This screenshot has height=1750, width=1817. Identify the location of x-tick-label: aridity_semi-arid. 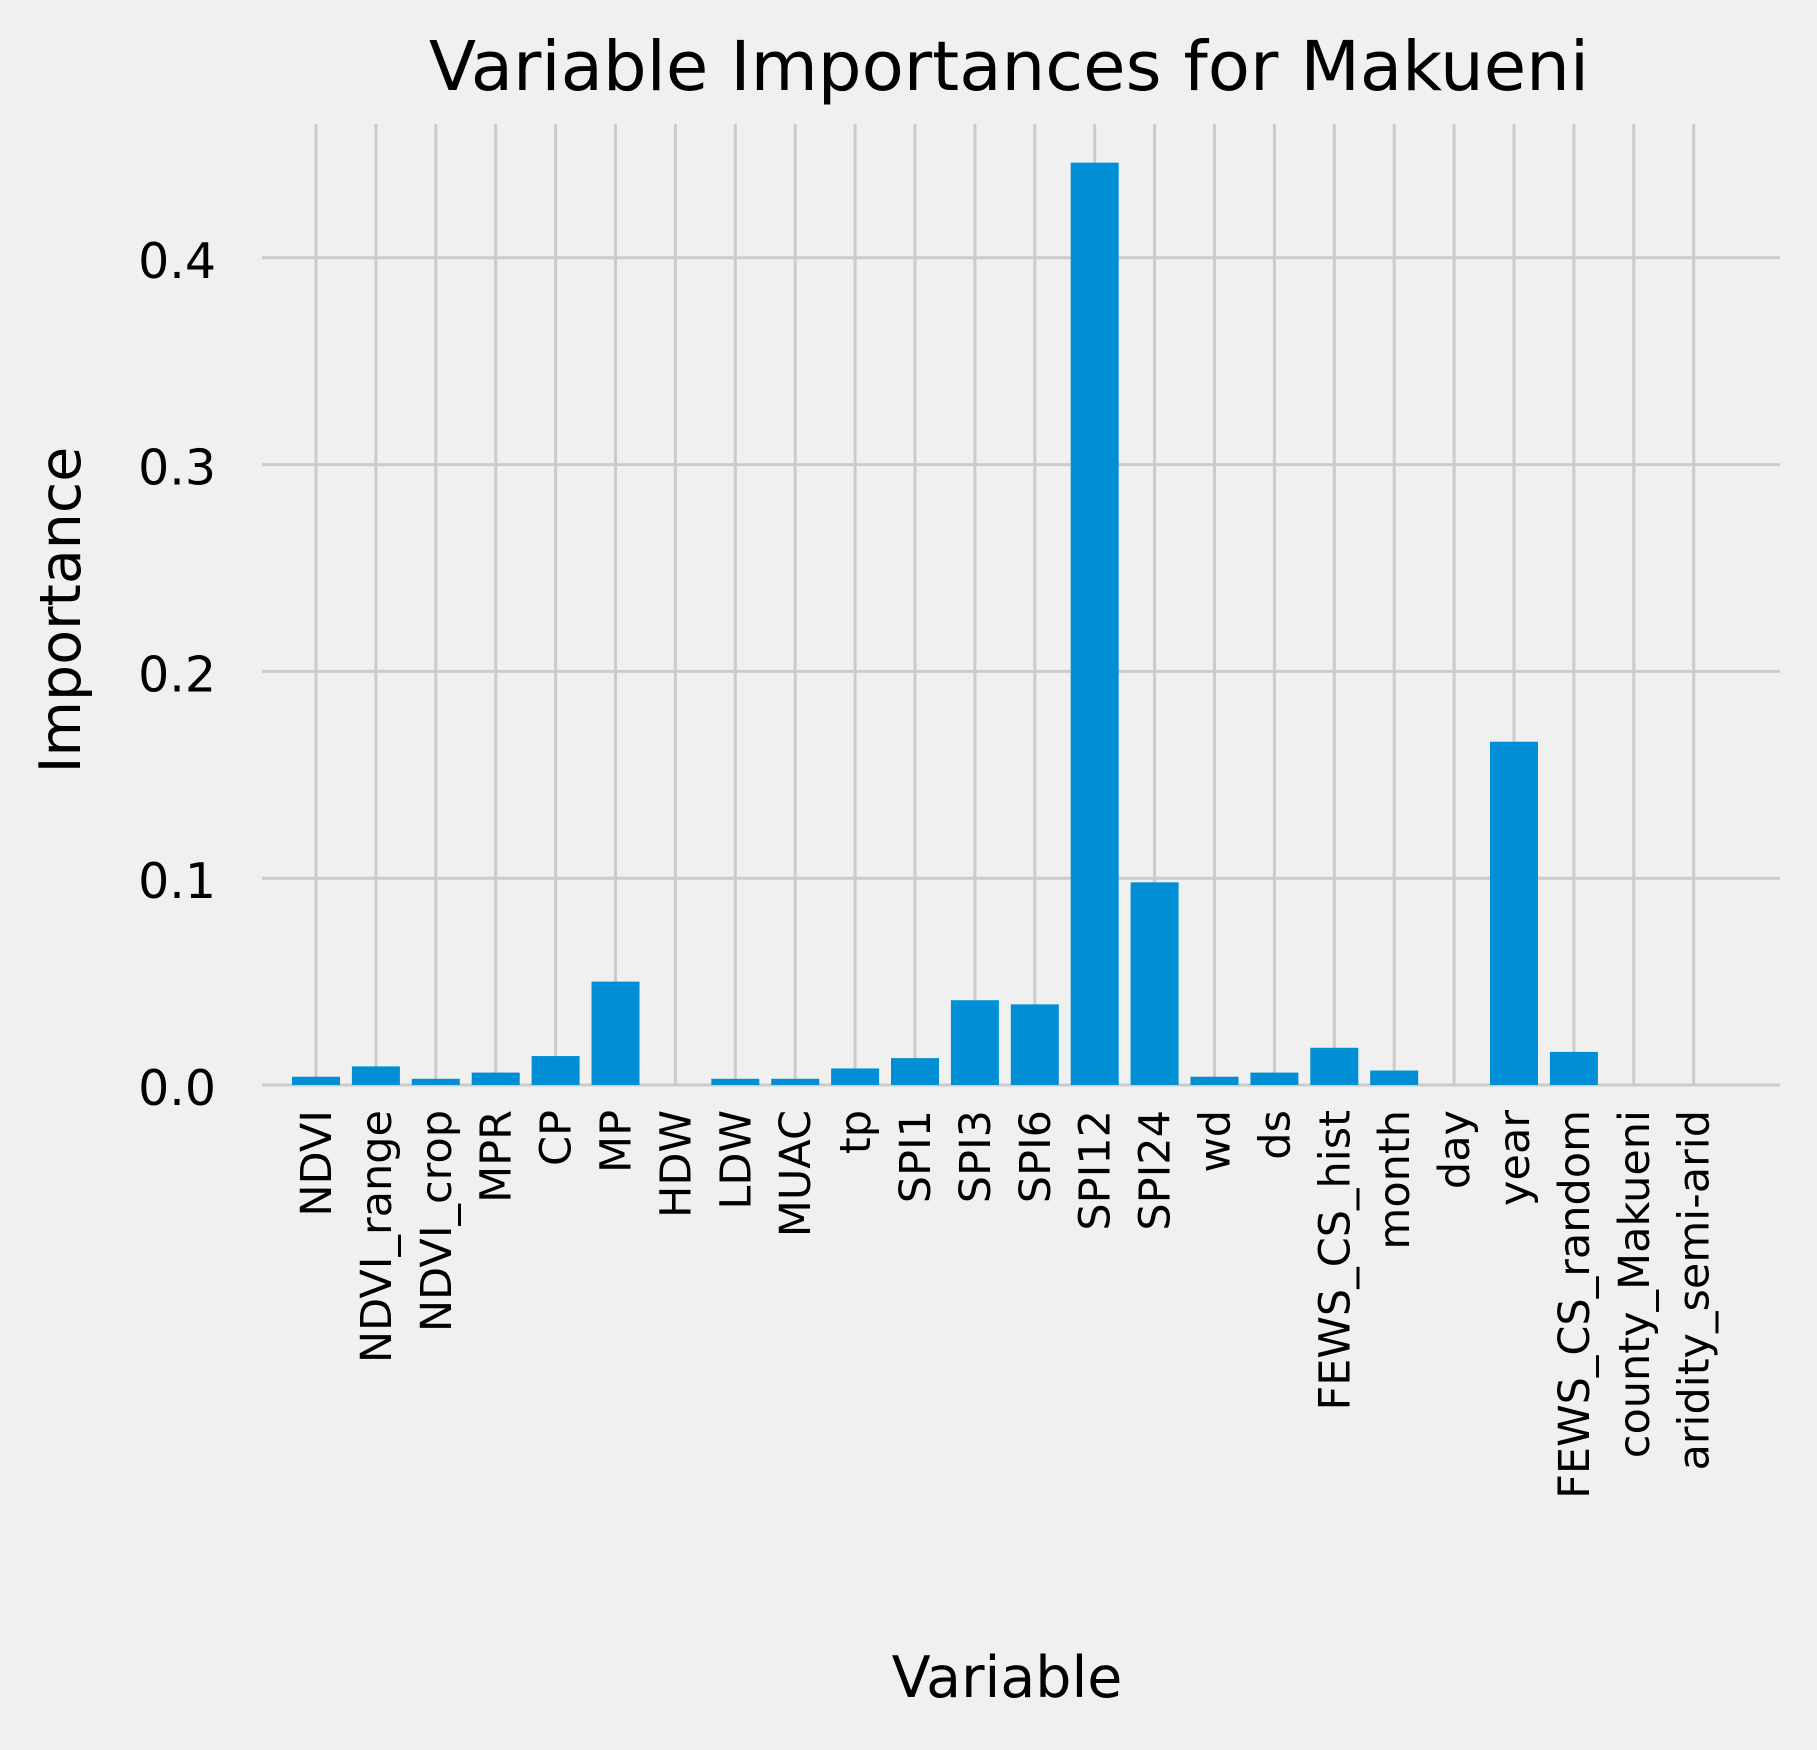
(1695, 1290).